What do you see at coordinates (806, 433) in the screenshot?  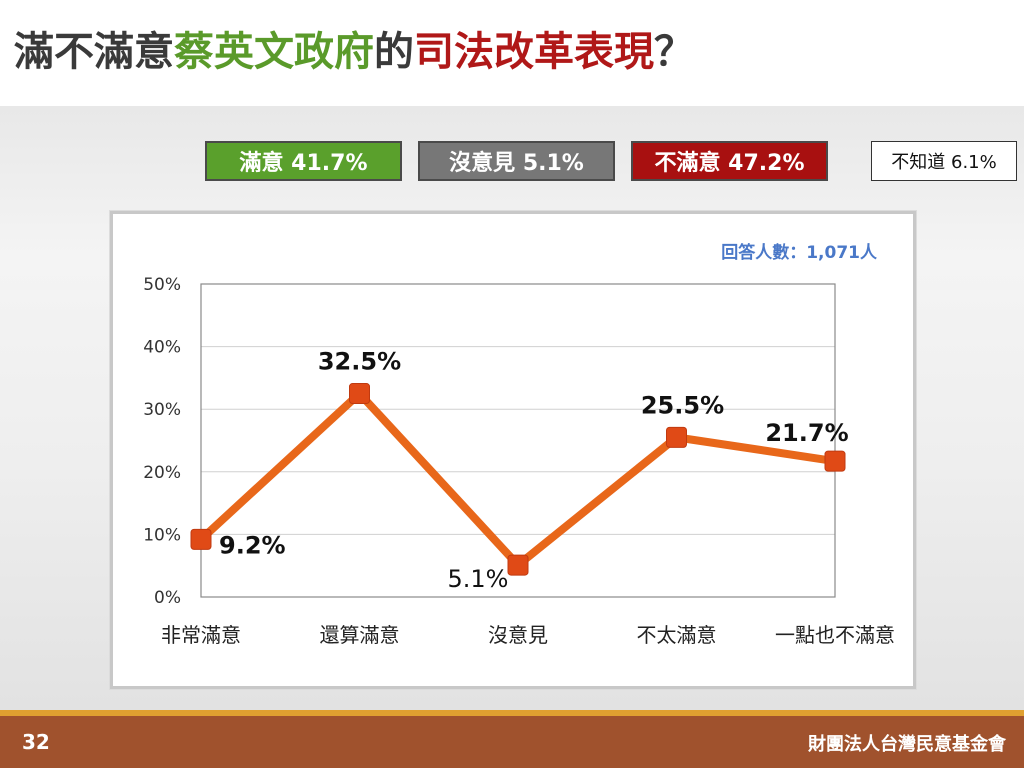 I see `data-label: 21.7%` at bounding box center [806, 433].